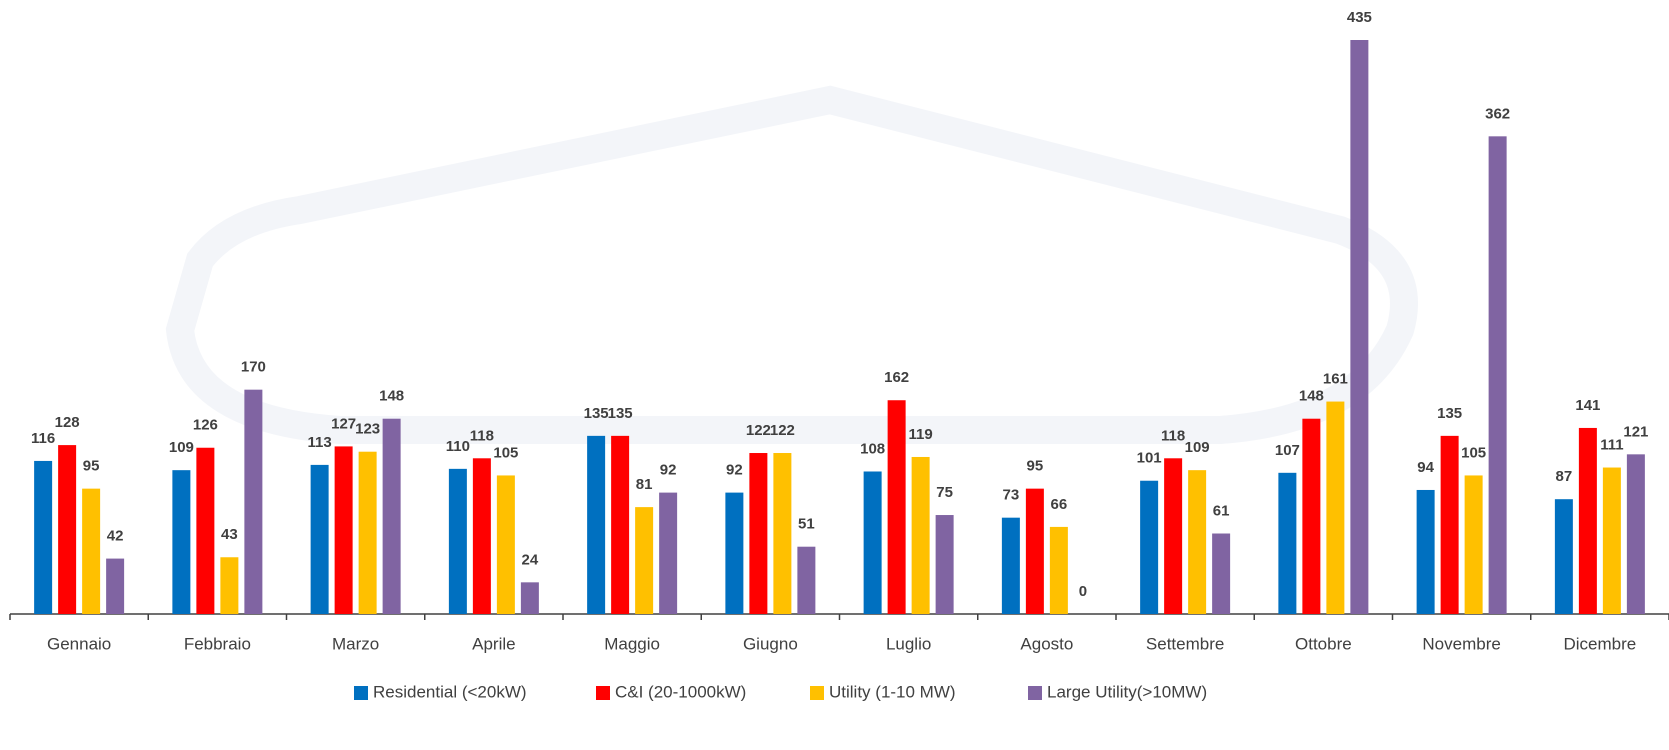 This screenshot has height=750, width=1669. Describe the element at coordinates (1011, 495) in the screenshot. I see `data-label: 73` at that location.